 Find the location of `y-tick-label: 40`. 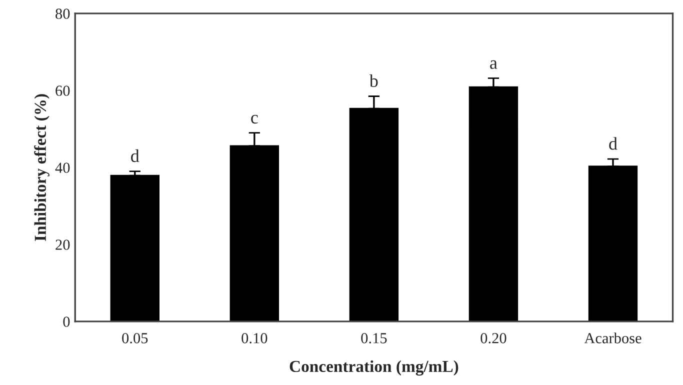

y-tick-label: 40 is located at coordinates (62, 167).